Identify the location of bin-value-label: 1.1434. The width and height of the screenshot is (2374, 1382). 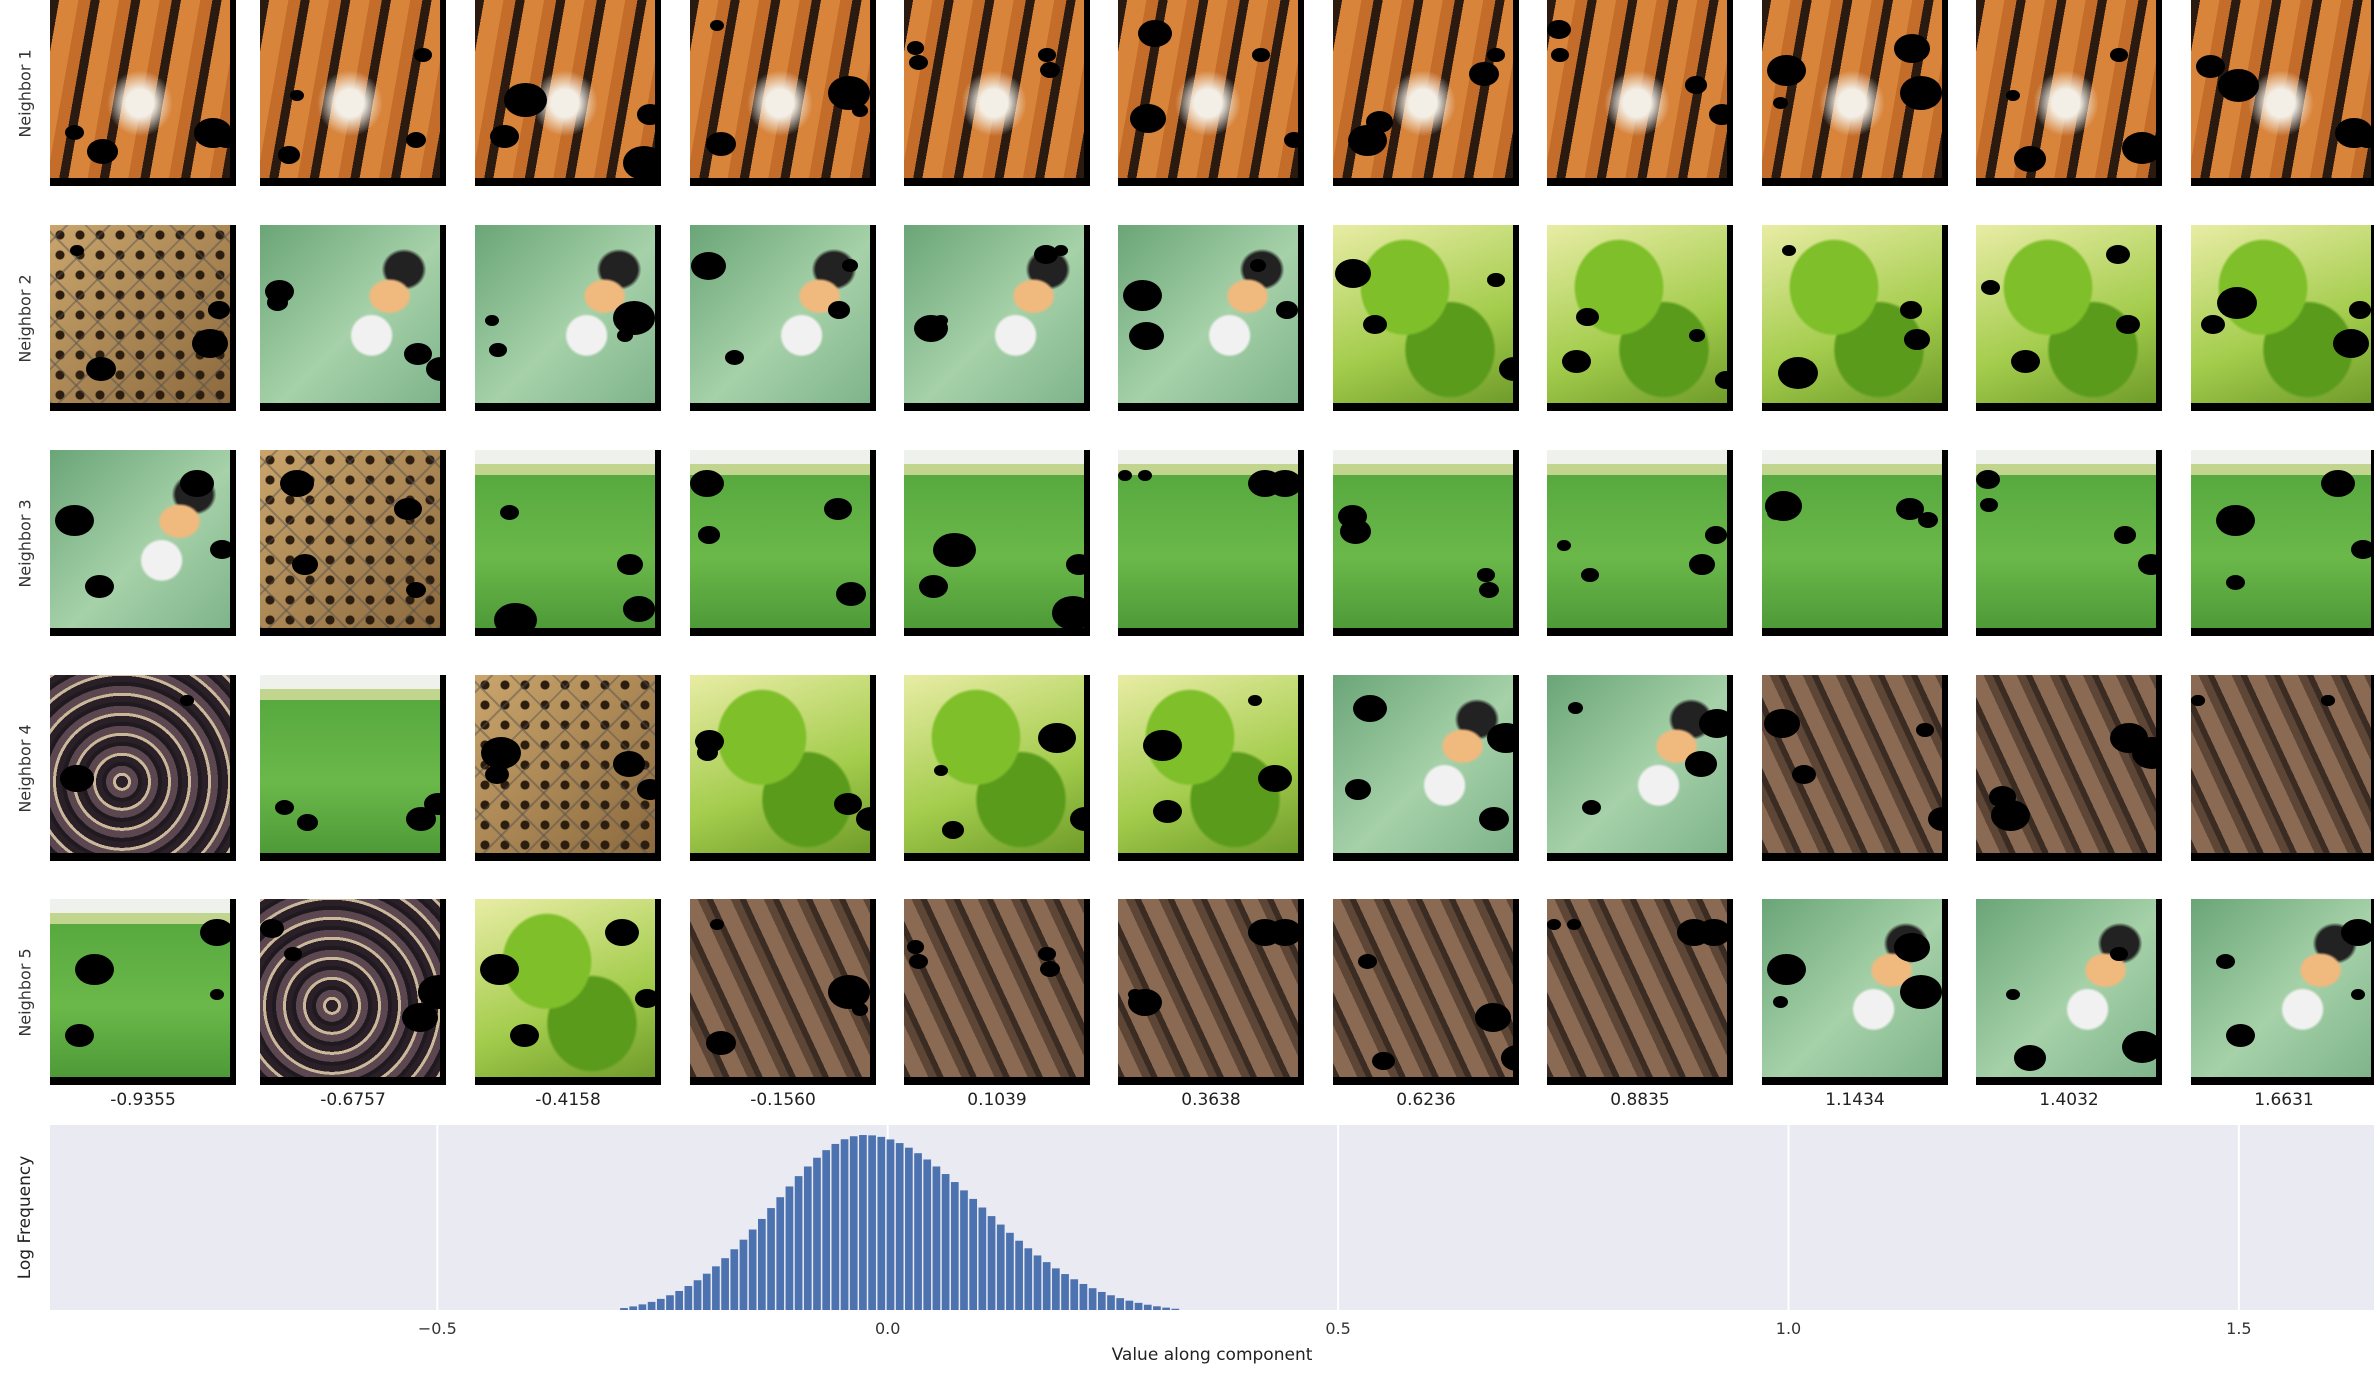
(1855, 1100).